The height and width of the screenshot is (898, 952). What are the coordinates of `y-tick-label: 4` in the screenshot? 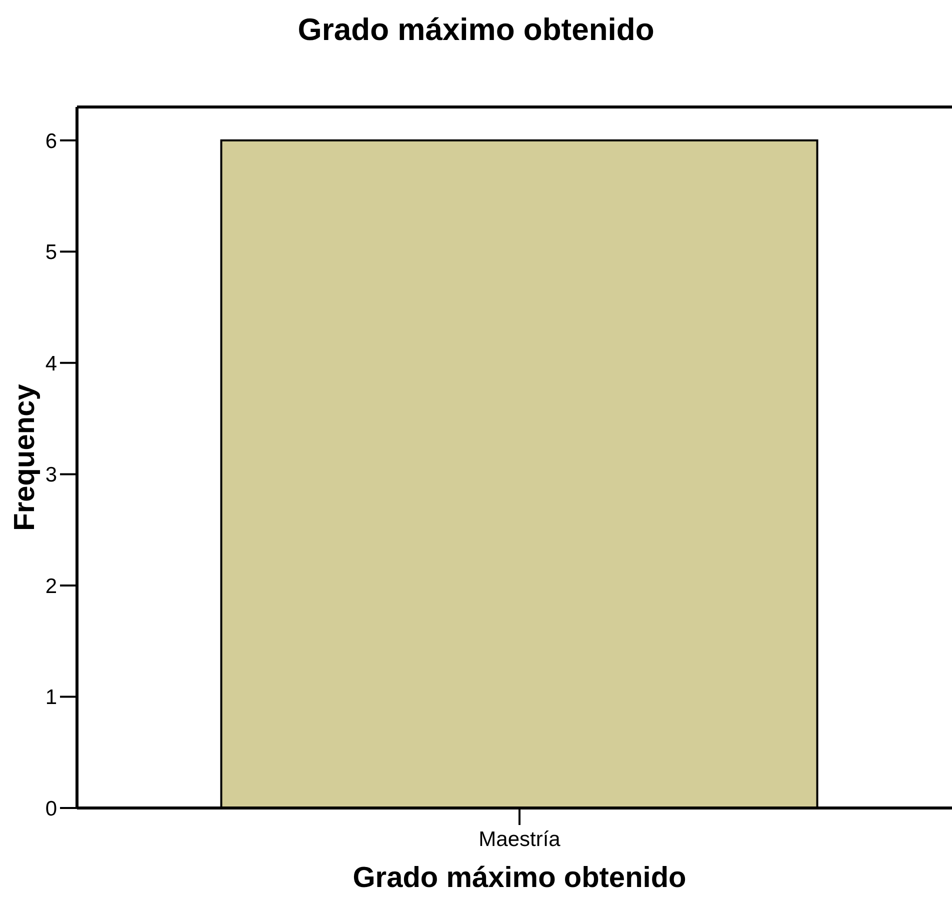 It's located at (51, 364).